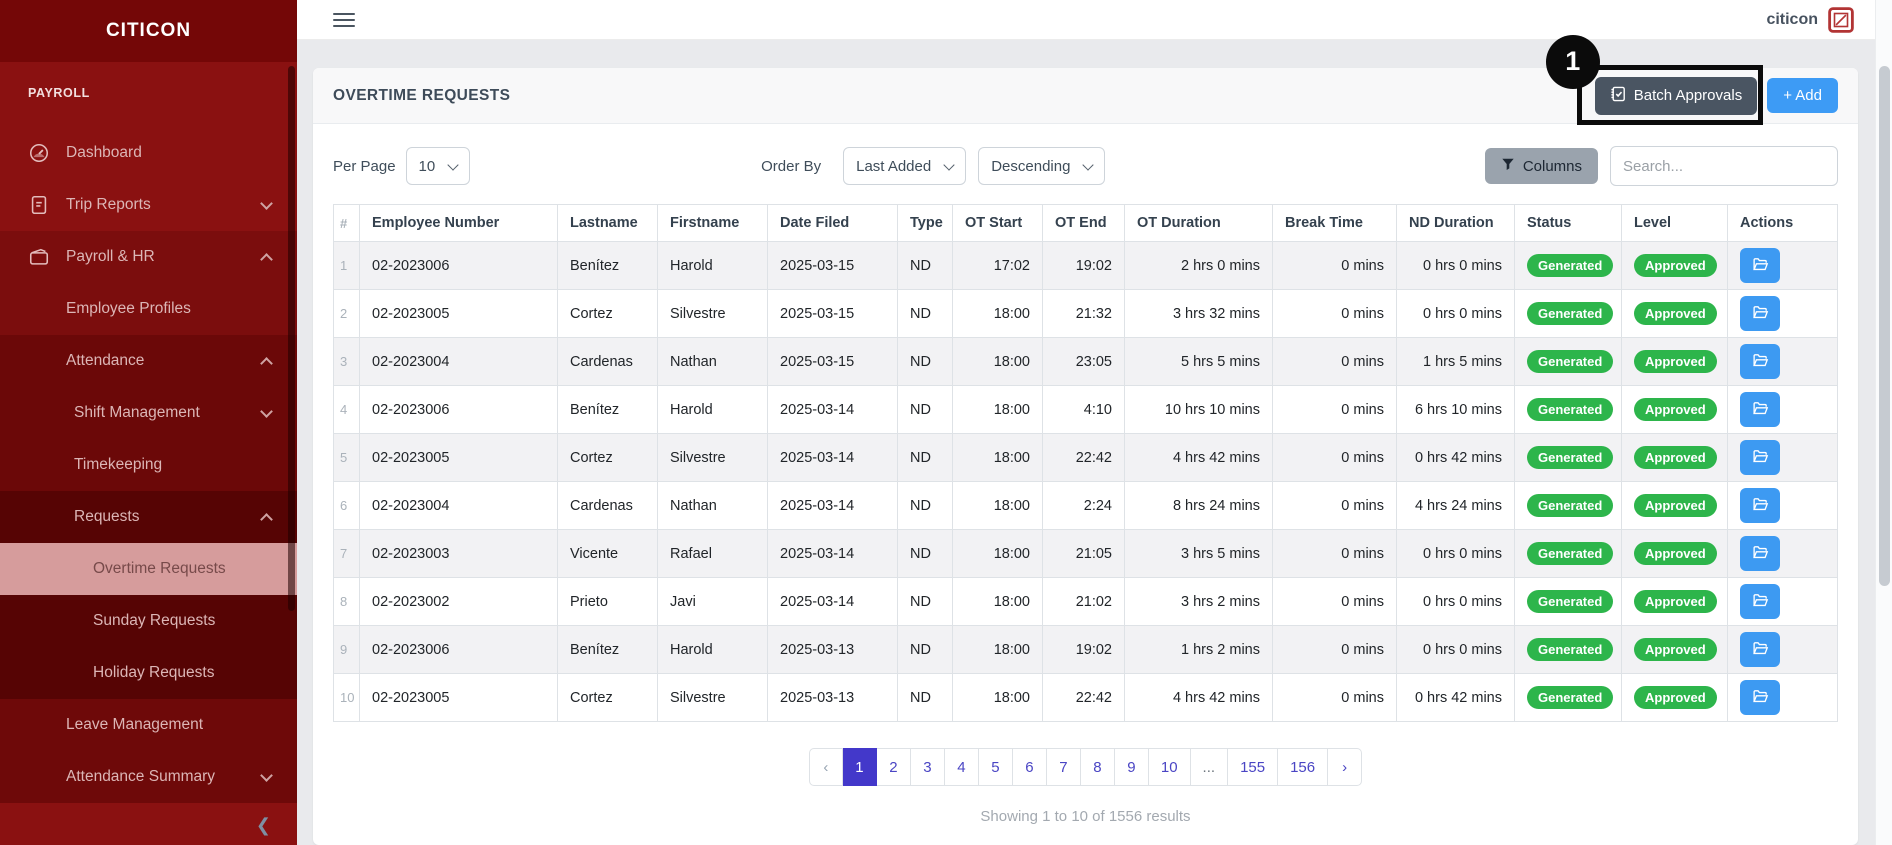 This screenshot has height=845, width=1892. Describe the element at coordinates (148, 777) in the screenshot. I see `sidebar-item-attendance-summary: Attendance Summary` at that location.